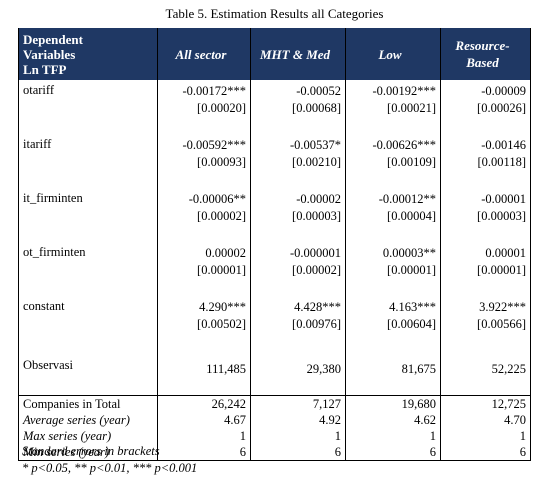 The height and width of the screenshot is (484, 549). What do you see at coordinates (91, 451) in the screenshot?
I see `note: Standard errors in brackets` at bounding box center [91, 451].